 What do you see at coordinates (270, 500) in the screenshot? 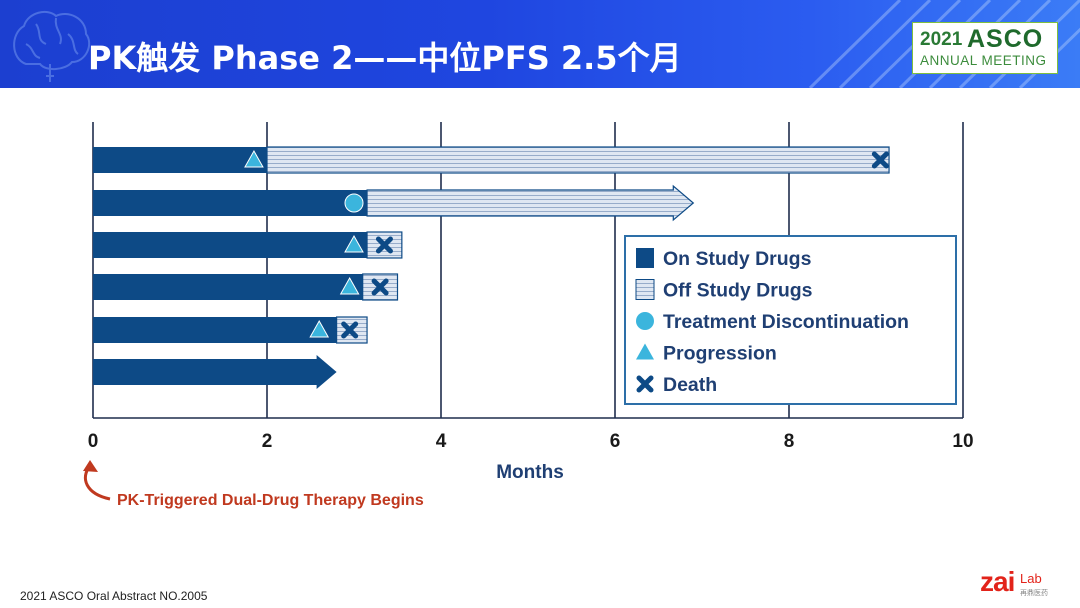
I see `annotation-text: PK-Triggered Dual-Drug Therapy Begins` at bounding box center [270, 500].